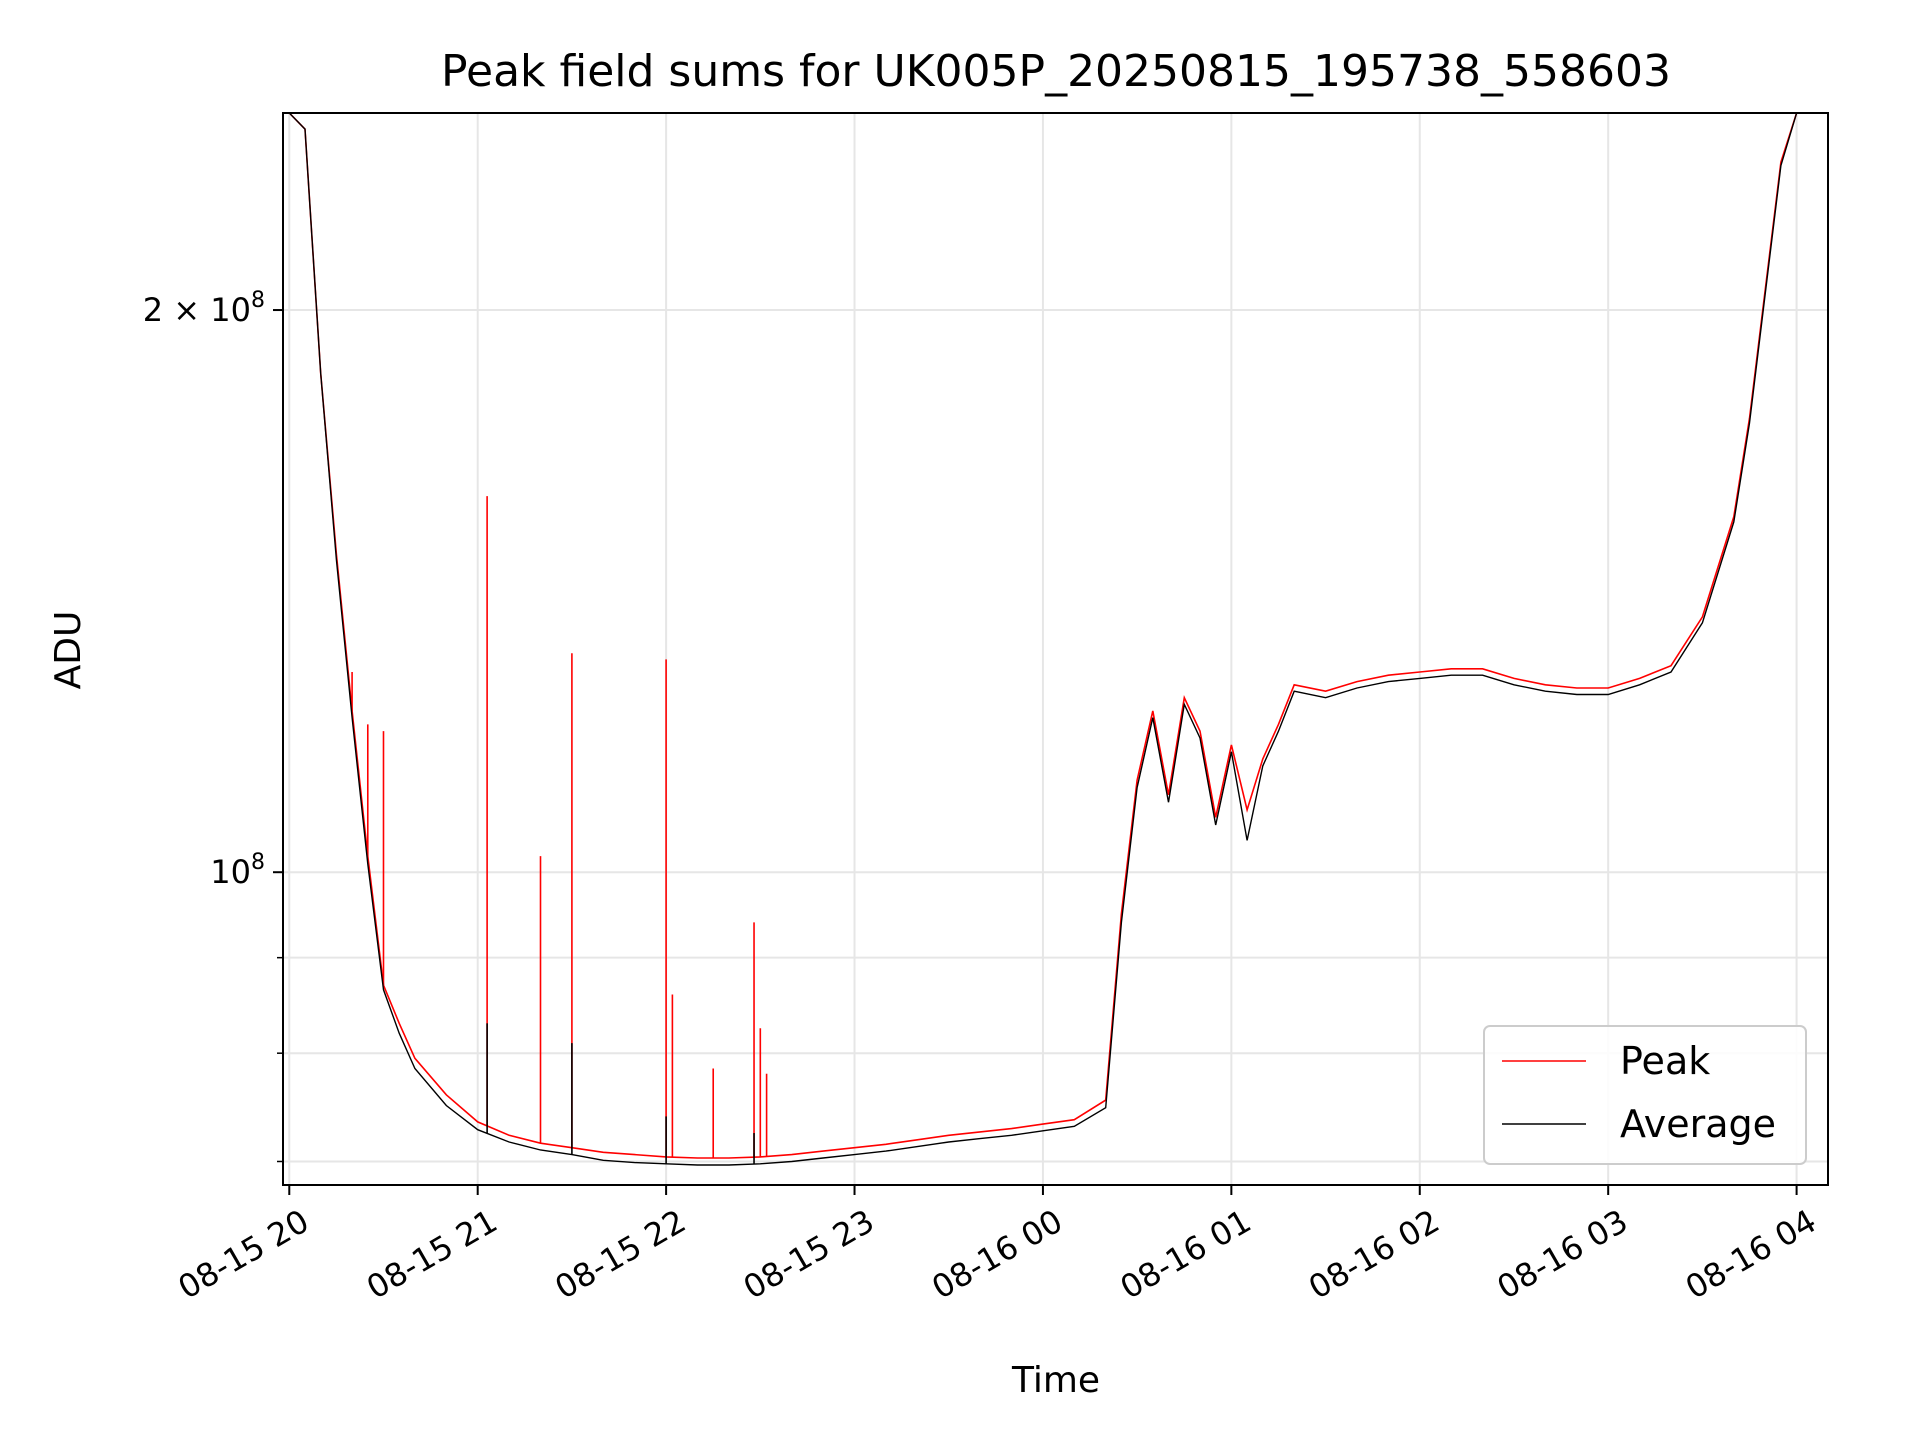 The image size is (1920, 1440). I want to click on legend-label-average: Average, so click(1698, 1124).